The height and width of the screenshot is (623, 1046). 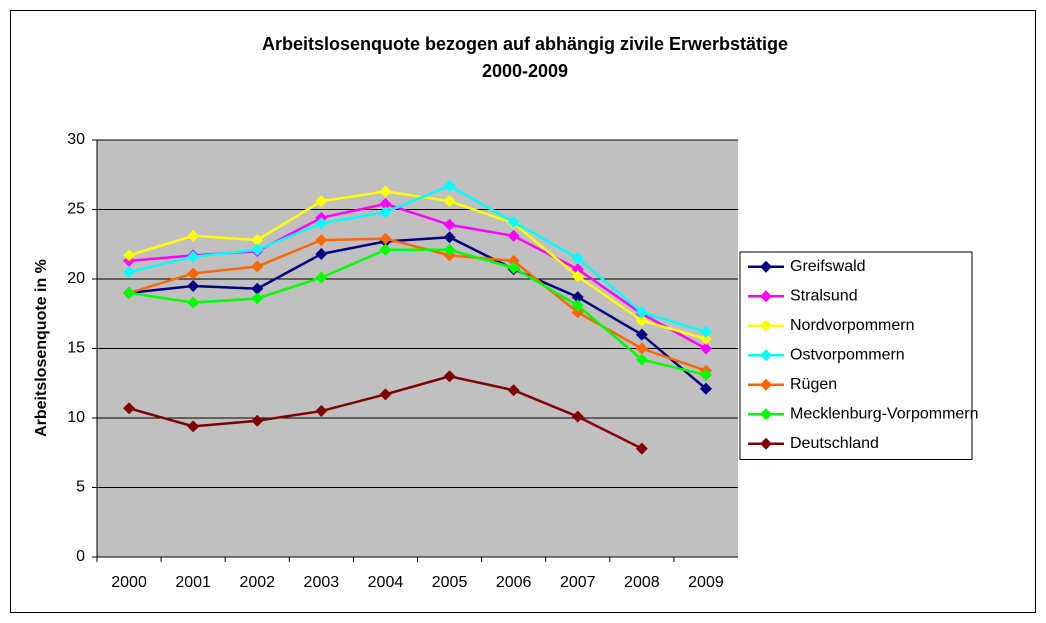 What do you see at coordinates (828, 266) in the screenshot?
I see `legend-label: Greifswald` at bounding box center [828, 266].